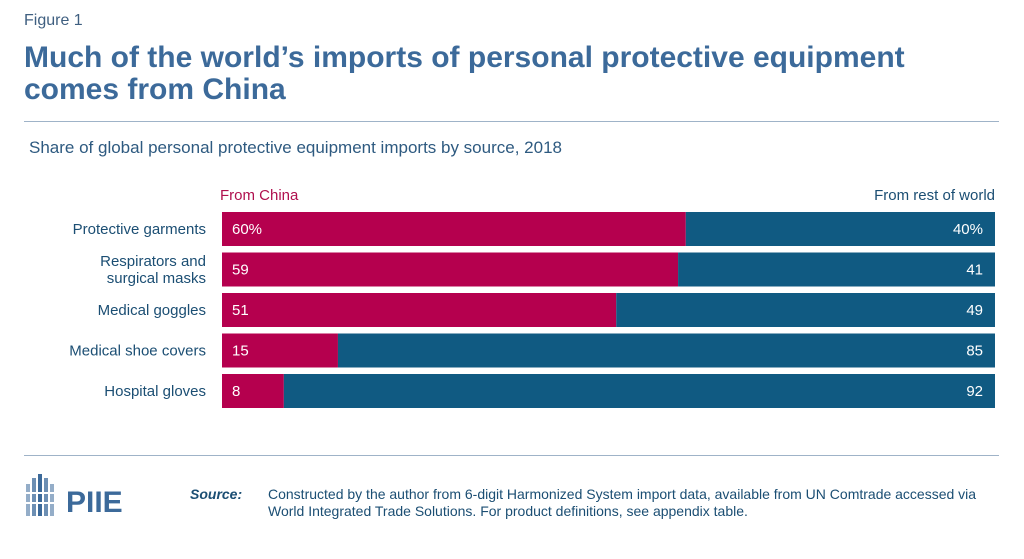 This screenshot has height=559, width=1024. Describe the element at coordinates (156, 278) in the screenshot. I see `category-label: surgical masks` at that location.